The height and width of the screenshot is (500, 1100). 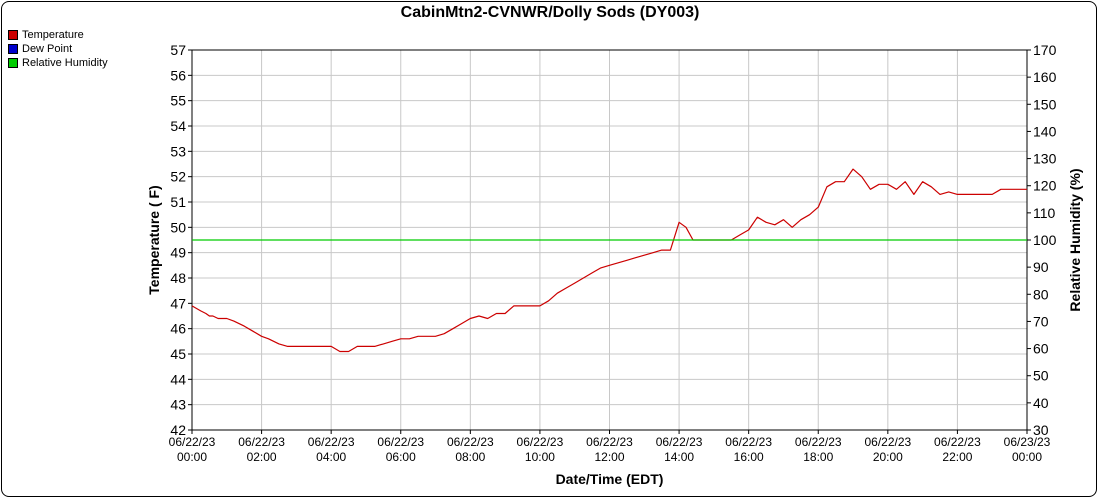 I want to click on y-tick-label: 56, so click(x=178, y=75).